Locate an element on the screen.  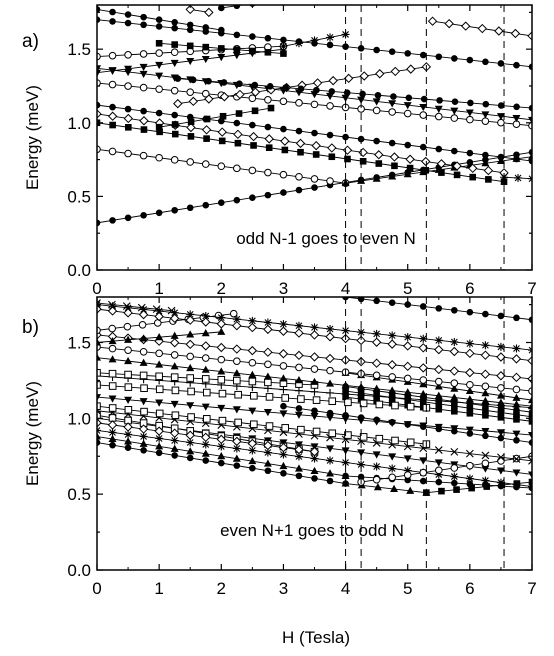
x-tick-label: 5 is located at coordinates (407, 288).